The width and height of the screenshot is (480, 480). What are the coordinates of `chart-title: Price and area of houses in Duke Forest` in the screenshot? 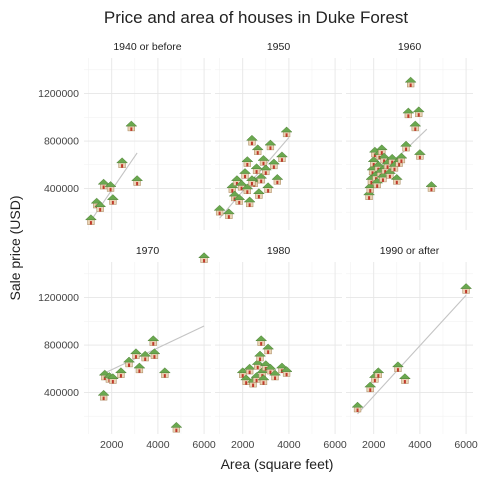 It's located at (256, 17).